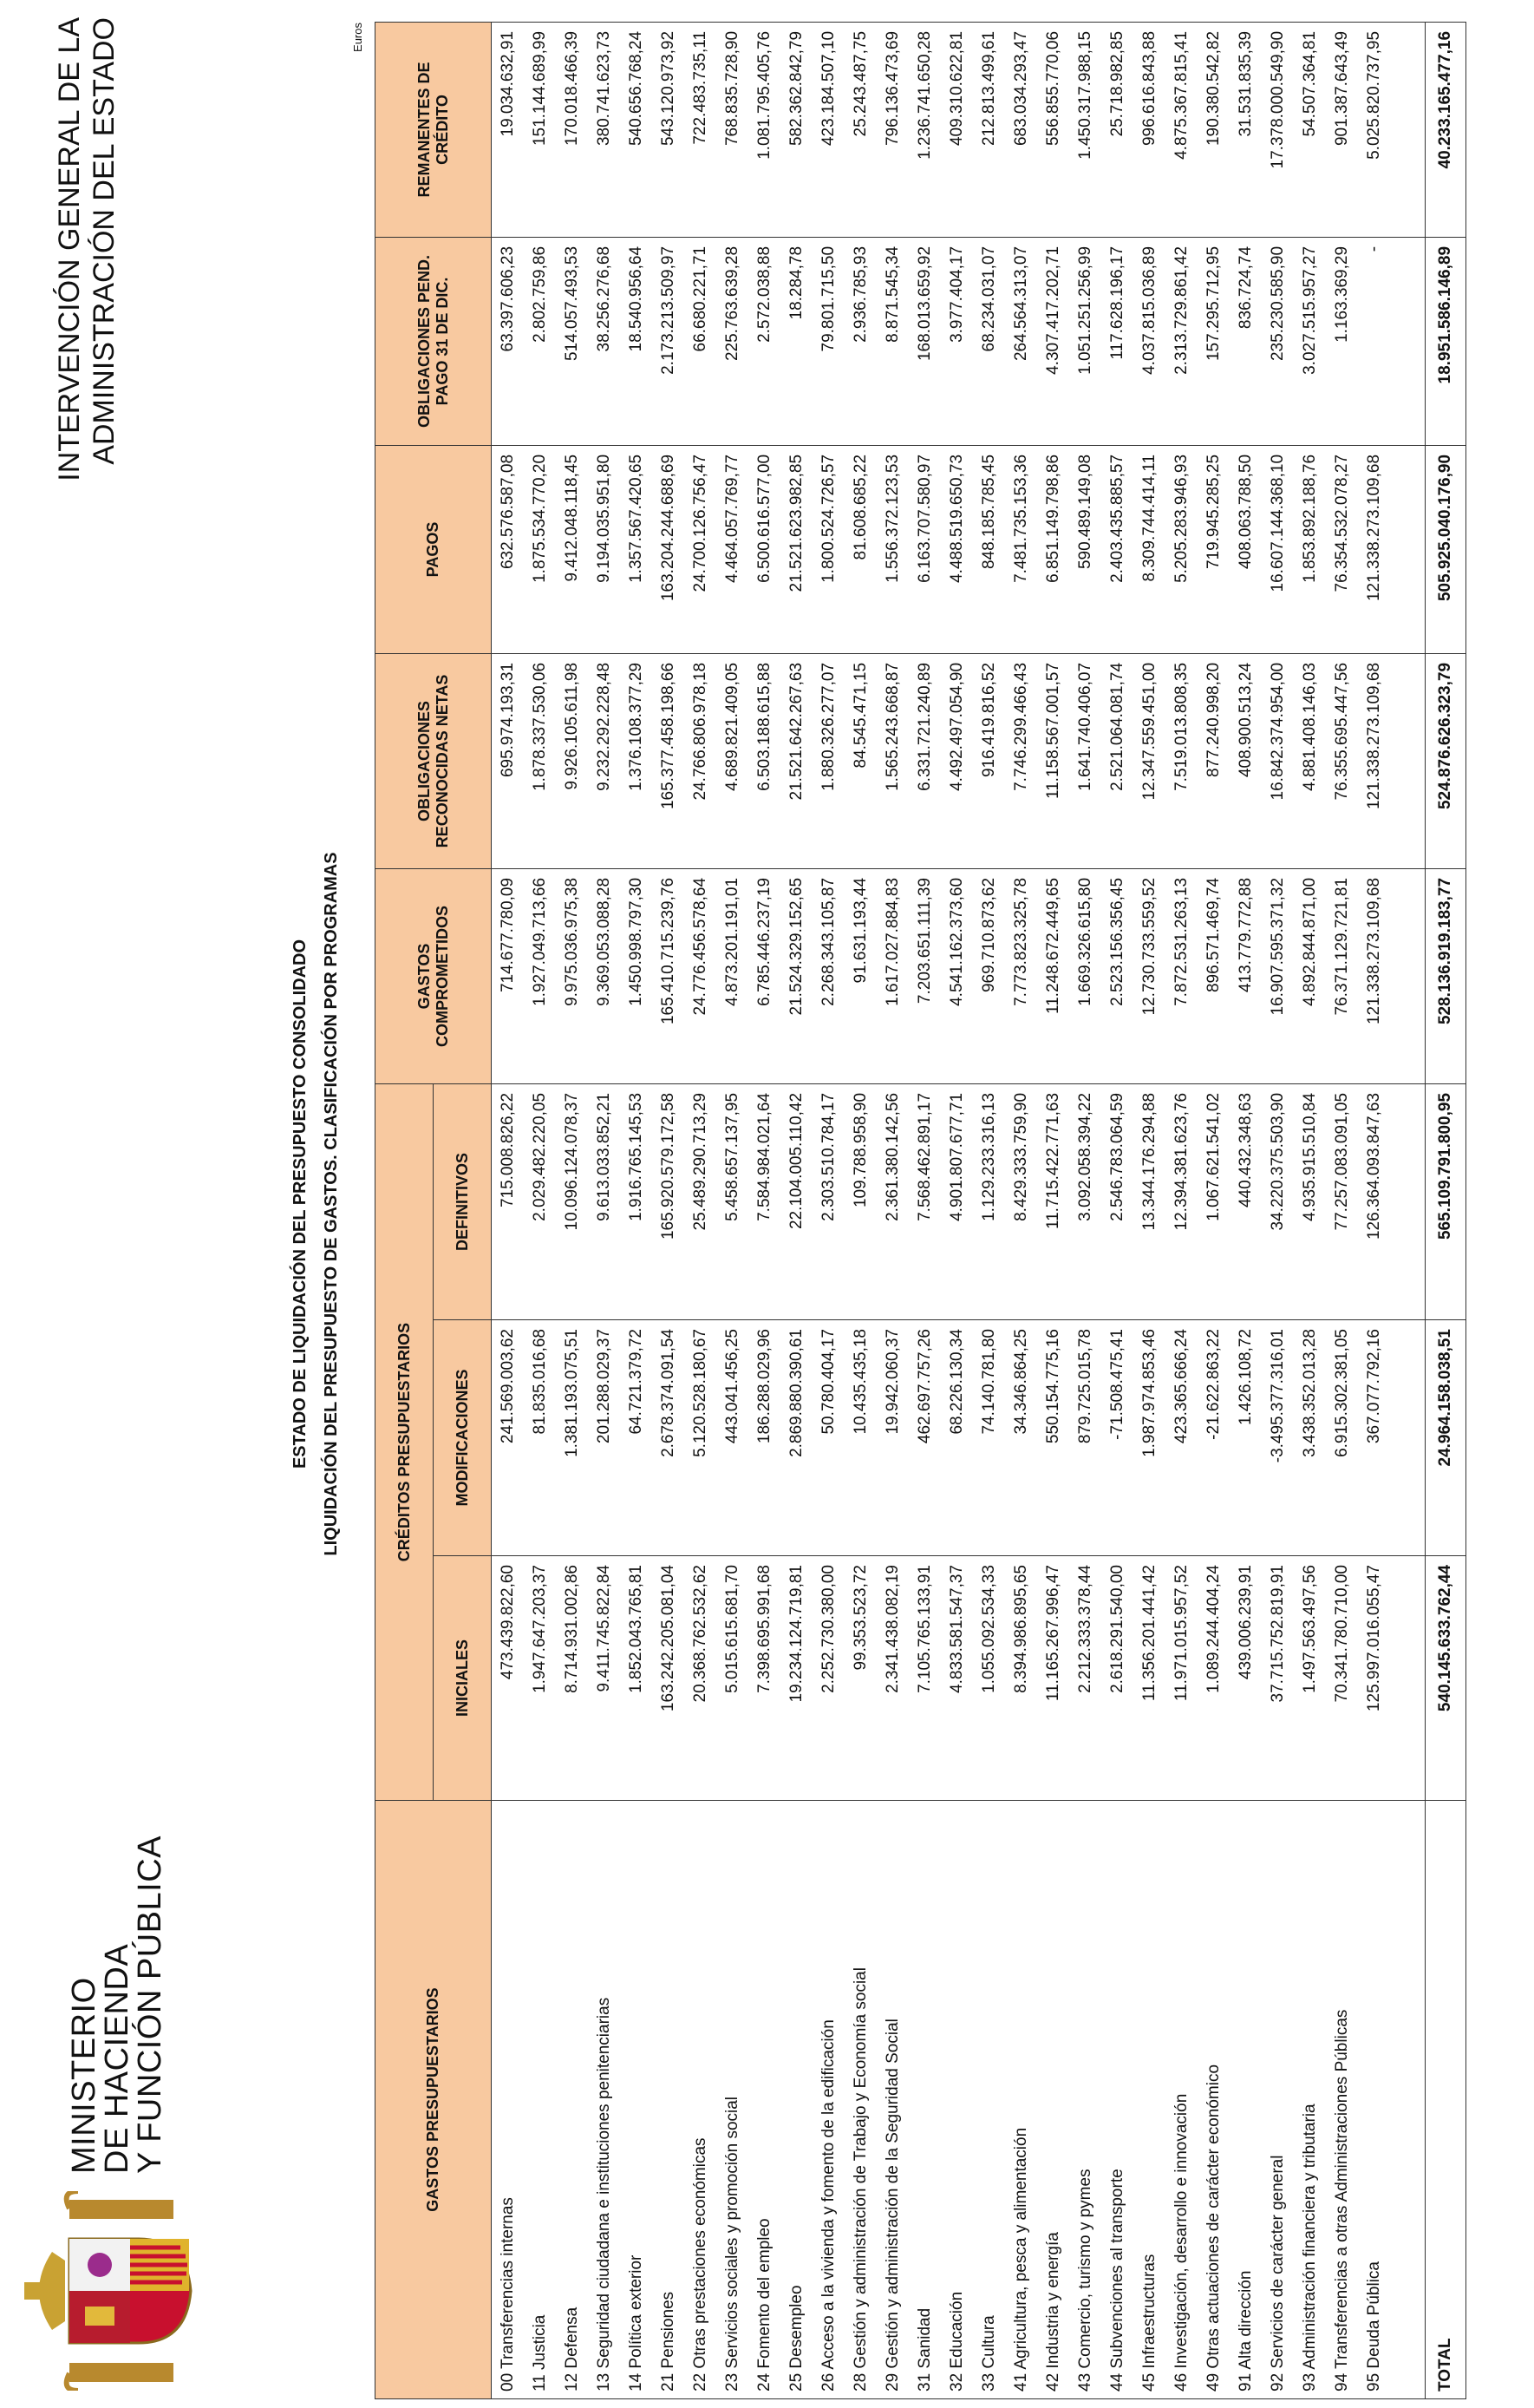  I want to click on amount-cell: 1.381.193.075,51, so click(572, 1437).